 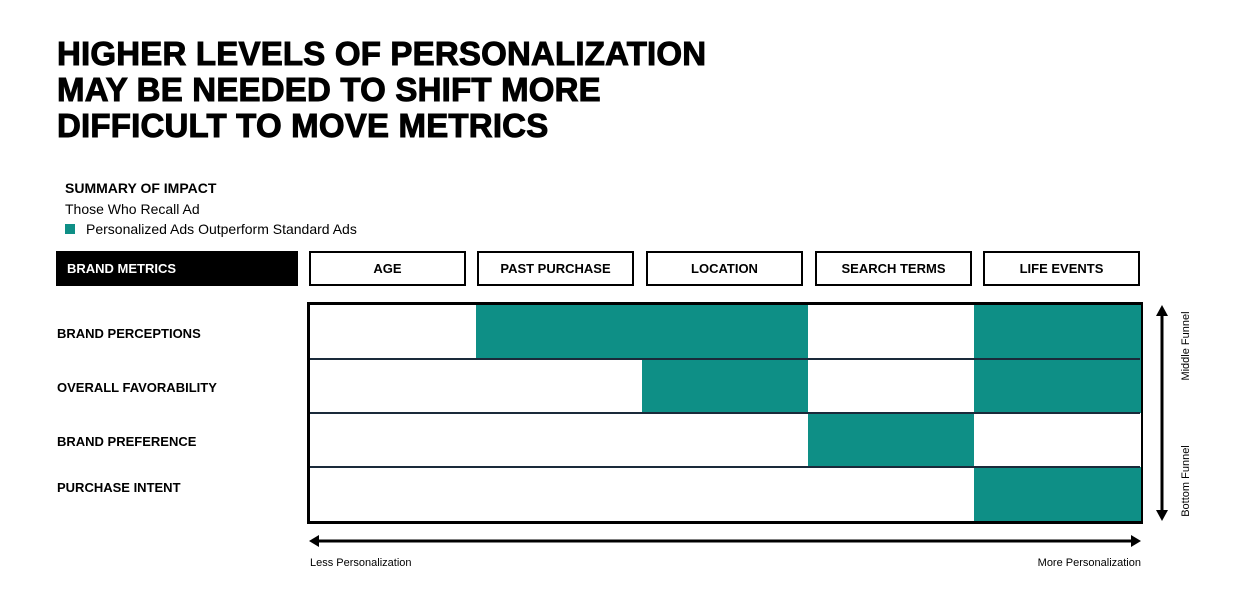 What do you see at coordinates (141, 188) in the screenshot?
I see `summary-heading: SUMMARY OF IMPACT` at bounding box center [141, 188].